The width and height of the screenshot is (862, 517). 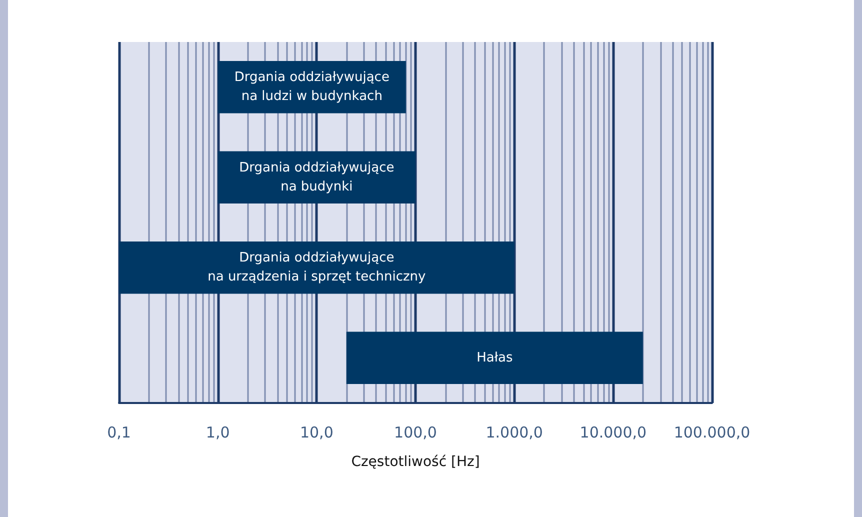 What do you see at coordinates (613, 433) in the screenshot?
I see `x-tick-label: 10.000,0` at bounding box center [613, 433].